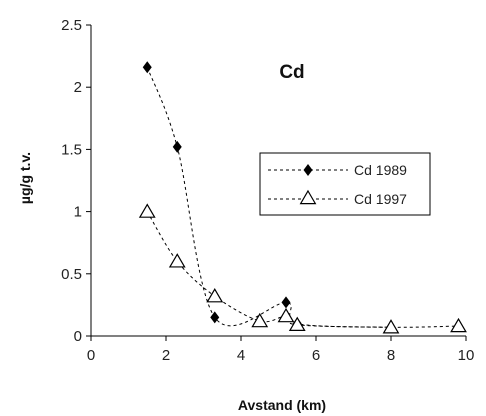 This screenshot has height=416, width=486. I want to click on x-tick-label: 0, so click(91, 355).